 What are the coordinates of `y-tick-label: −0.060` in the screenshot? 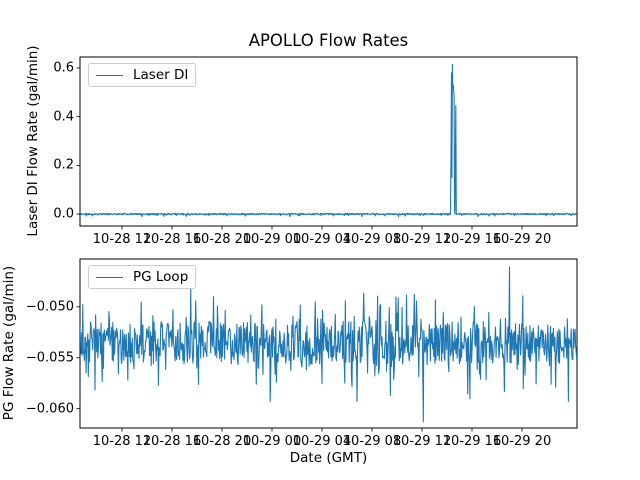 It's located at (49, 409).